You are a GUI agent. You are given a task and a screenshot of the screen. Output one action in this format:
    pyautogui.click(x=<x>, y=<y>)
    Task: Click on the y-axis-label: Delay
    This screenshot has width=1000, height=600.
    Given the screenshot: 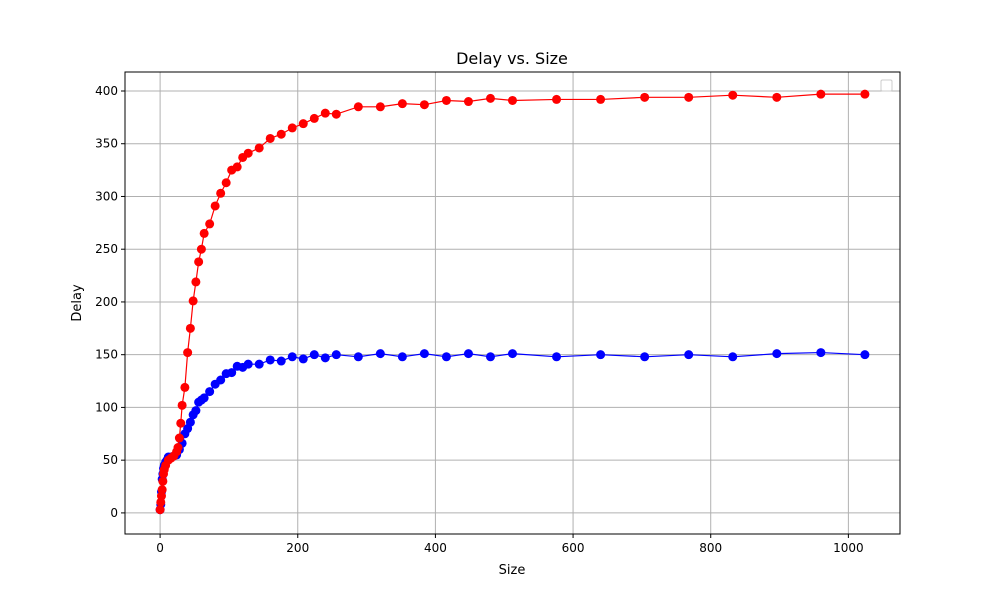 What is the action you would take?
    pyautogui.click(x=77, y=303)
    